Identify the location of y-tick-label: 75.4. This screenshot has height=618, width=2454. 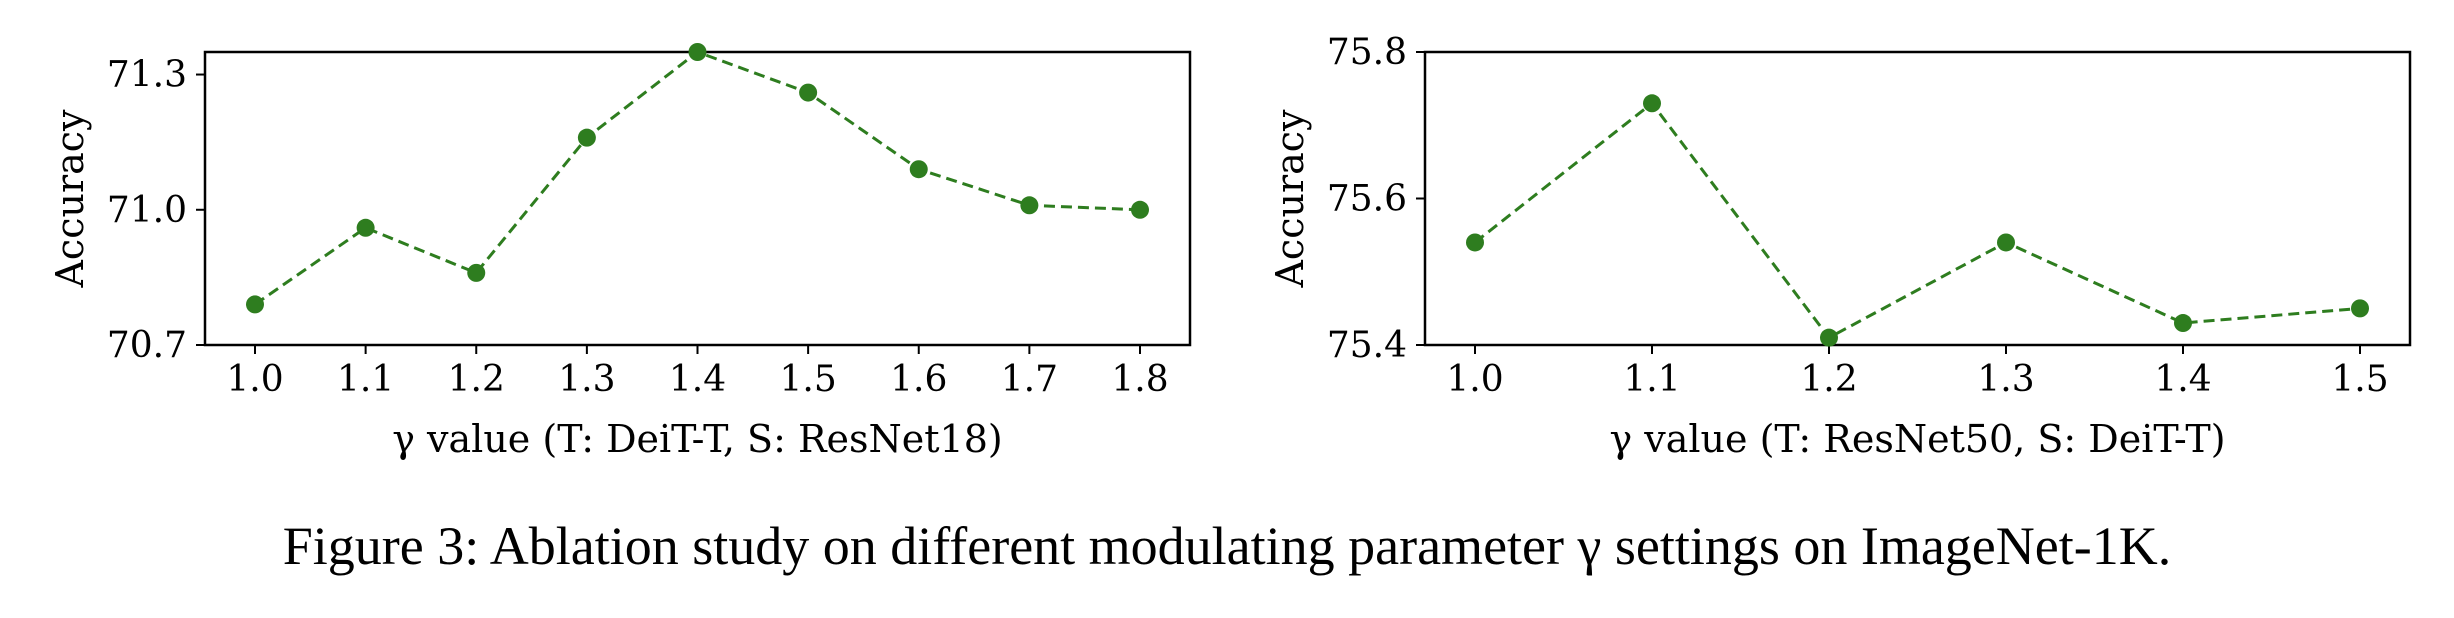
(1367, 345).